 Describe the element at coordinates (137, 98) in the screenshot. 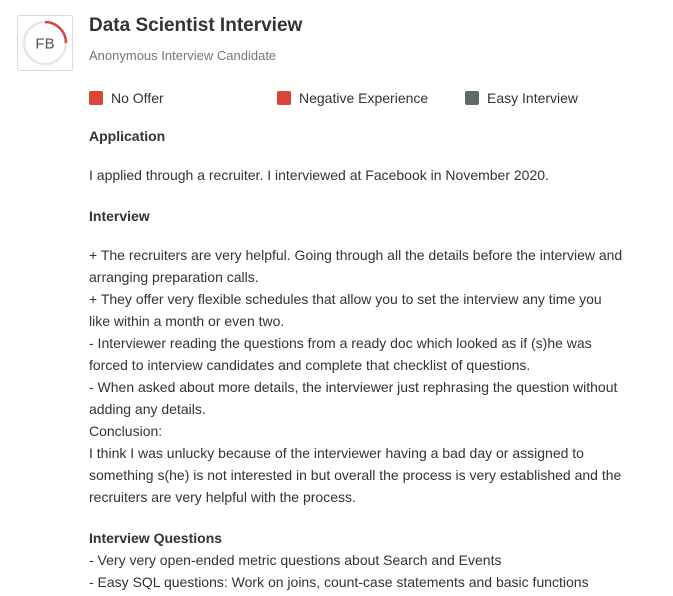

I see `offer-badge-label: No Offer` at that location.